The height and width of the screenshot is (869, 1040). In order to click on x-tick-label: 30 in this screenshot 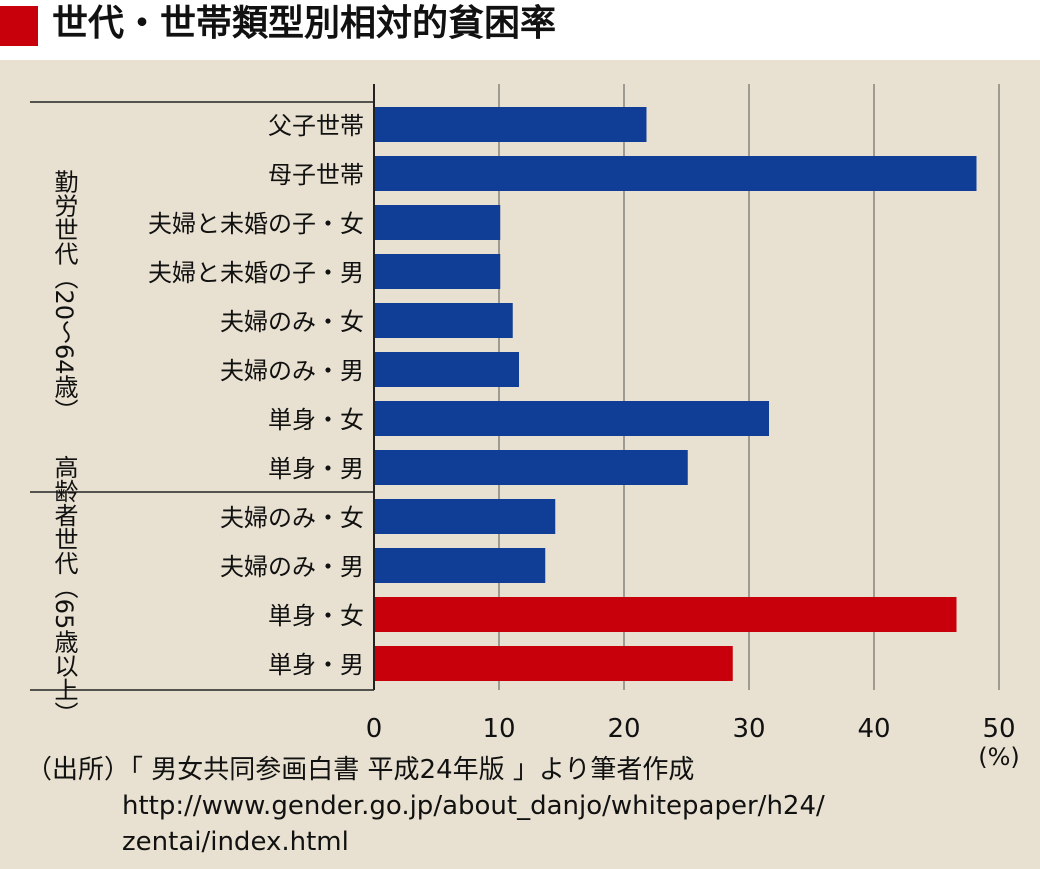, I will do `click(748, 729)`.